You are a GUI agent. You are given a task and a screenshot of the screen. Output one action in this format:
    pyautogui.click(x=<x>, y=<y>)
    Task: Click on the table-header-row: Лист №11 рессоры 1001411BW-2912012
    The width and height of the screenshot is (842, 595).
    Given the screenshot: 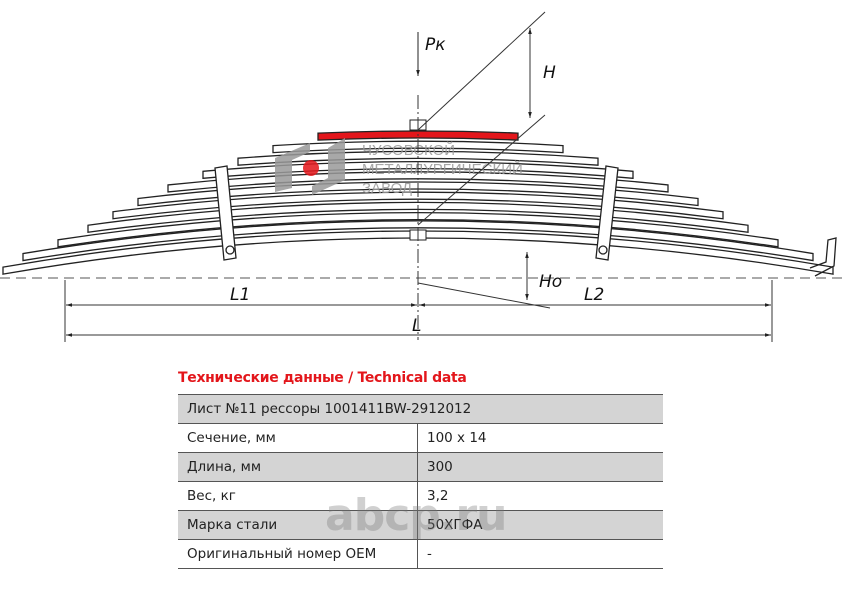 What is the action you would take?
    pyautogui.click(x=420, y=409)
    